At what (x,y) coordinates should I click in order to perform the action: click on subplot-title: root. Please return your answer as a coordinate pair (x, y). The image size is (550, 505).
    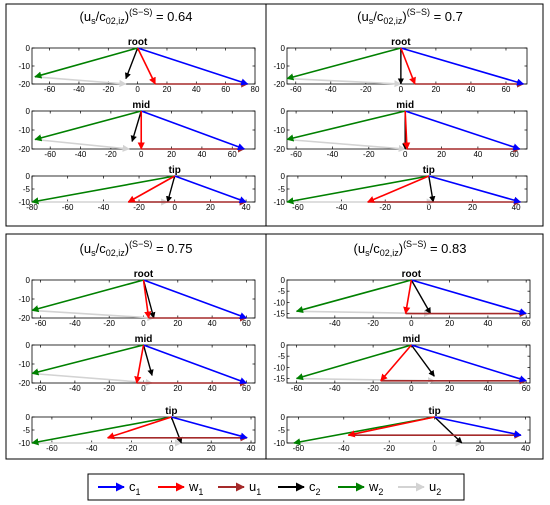
    Looking at the image, I should click on (144, 274).